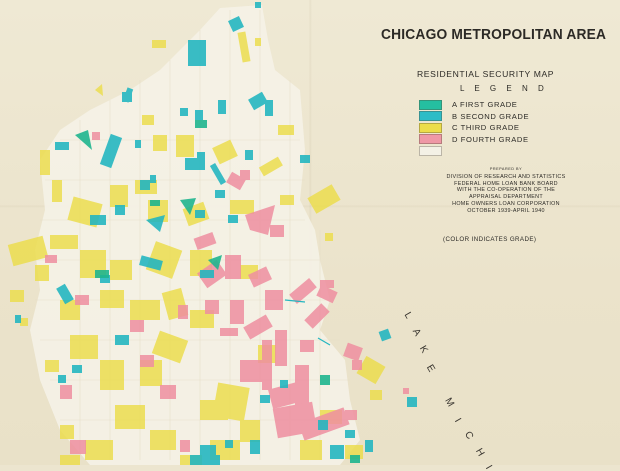 The width and height of the screenshot is (620, 471). I want to click on credit-line: DIVISION OF RESEARCH AND STATISTICS, so click(506, 176).